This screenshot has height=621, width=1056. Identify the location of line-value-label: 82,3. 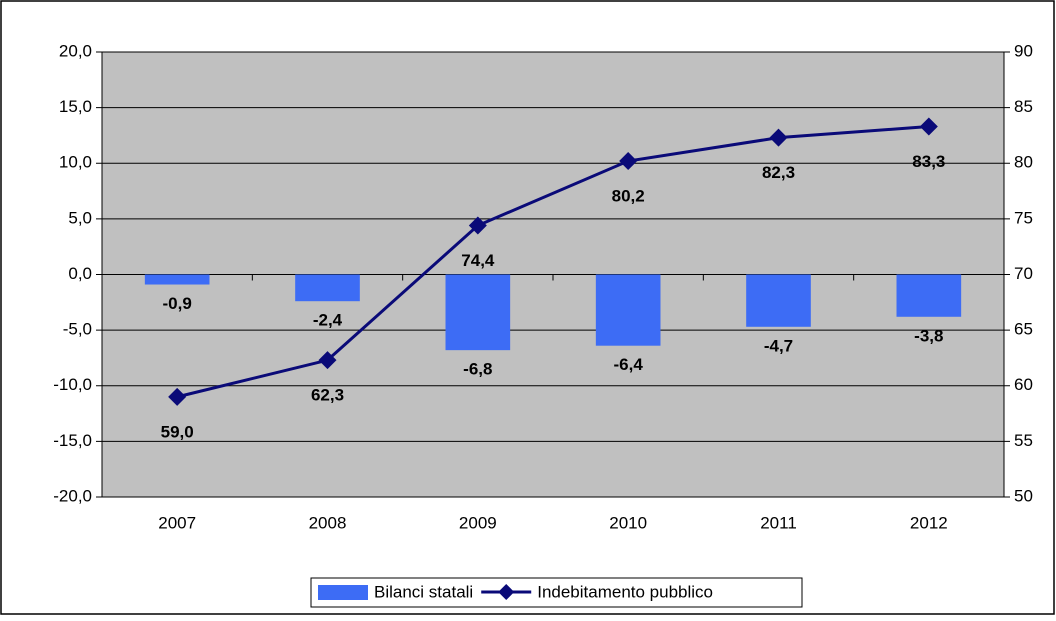
(778, 172).